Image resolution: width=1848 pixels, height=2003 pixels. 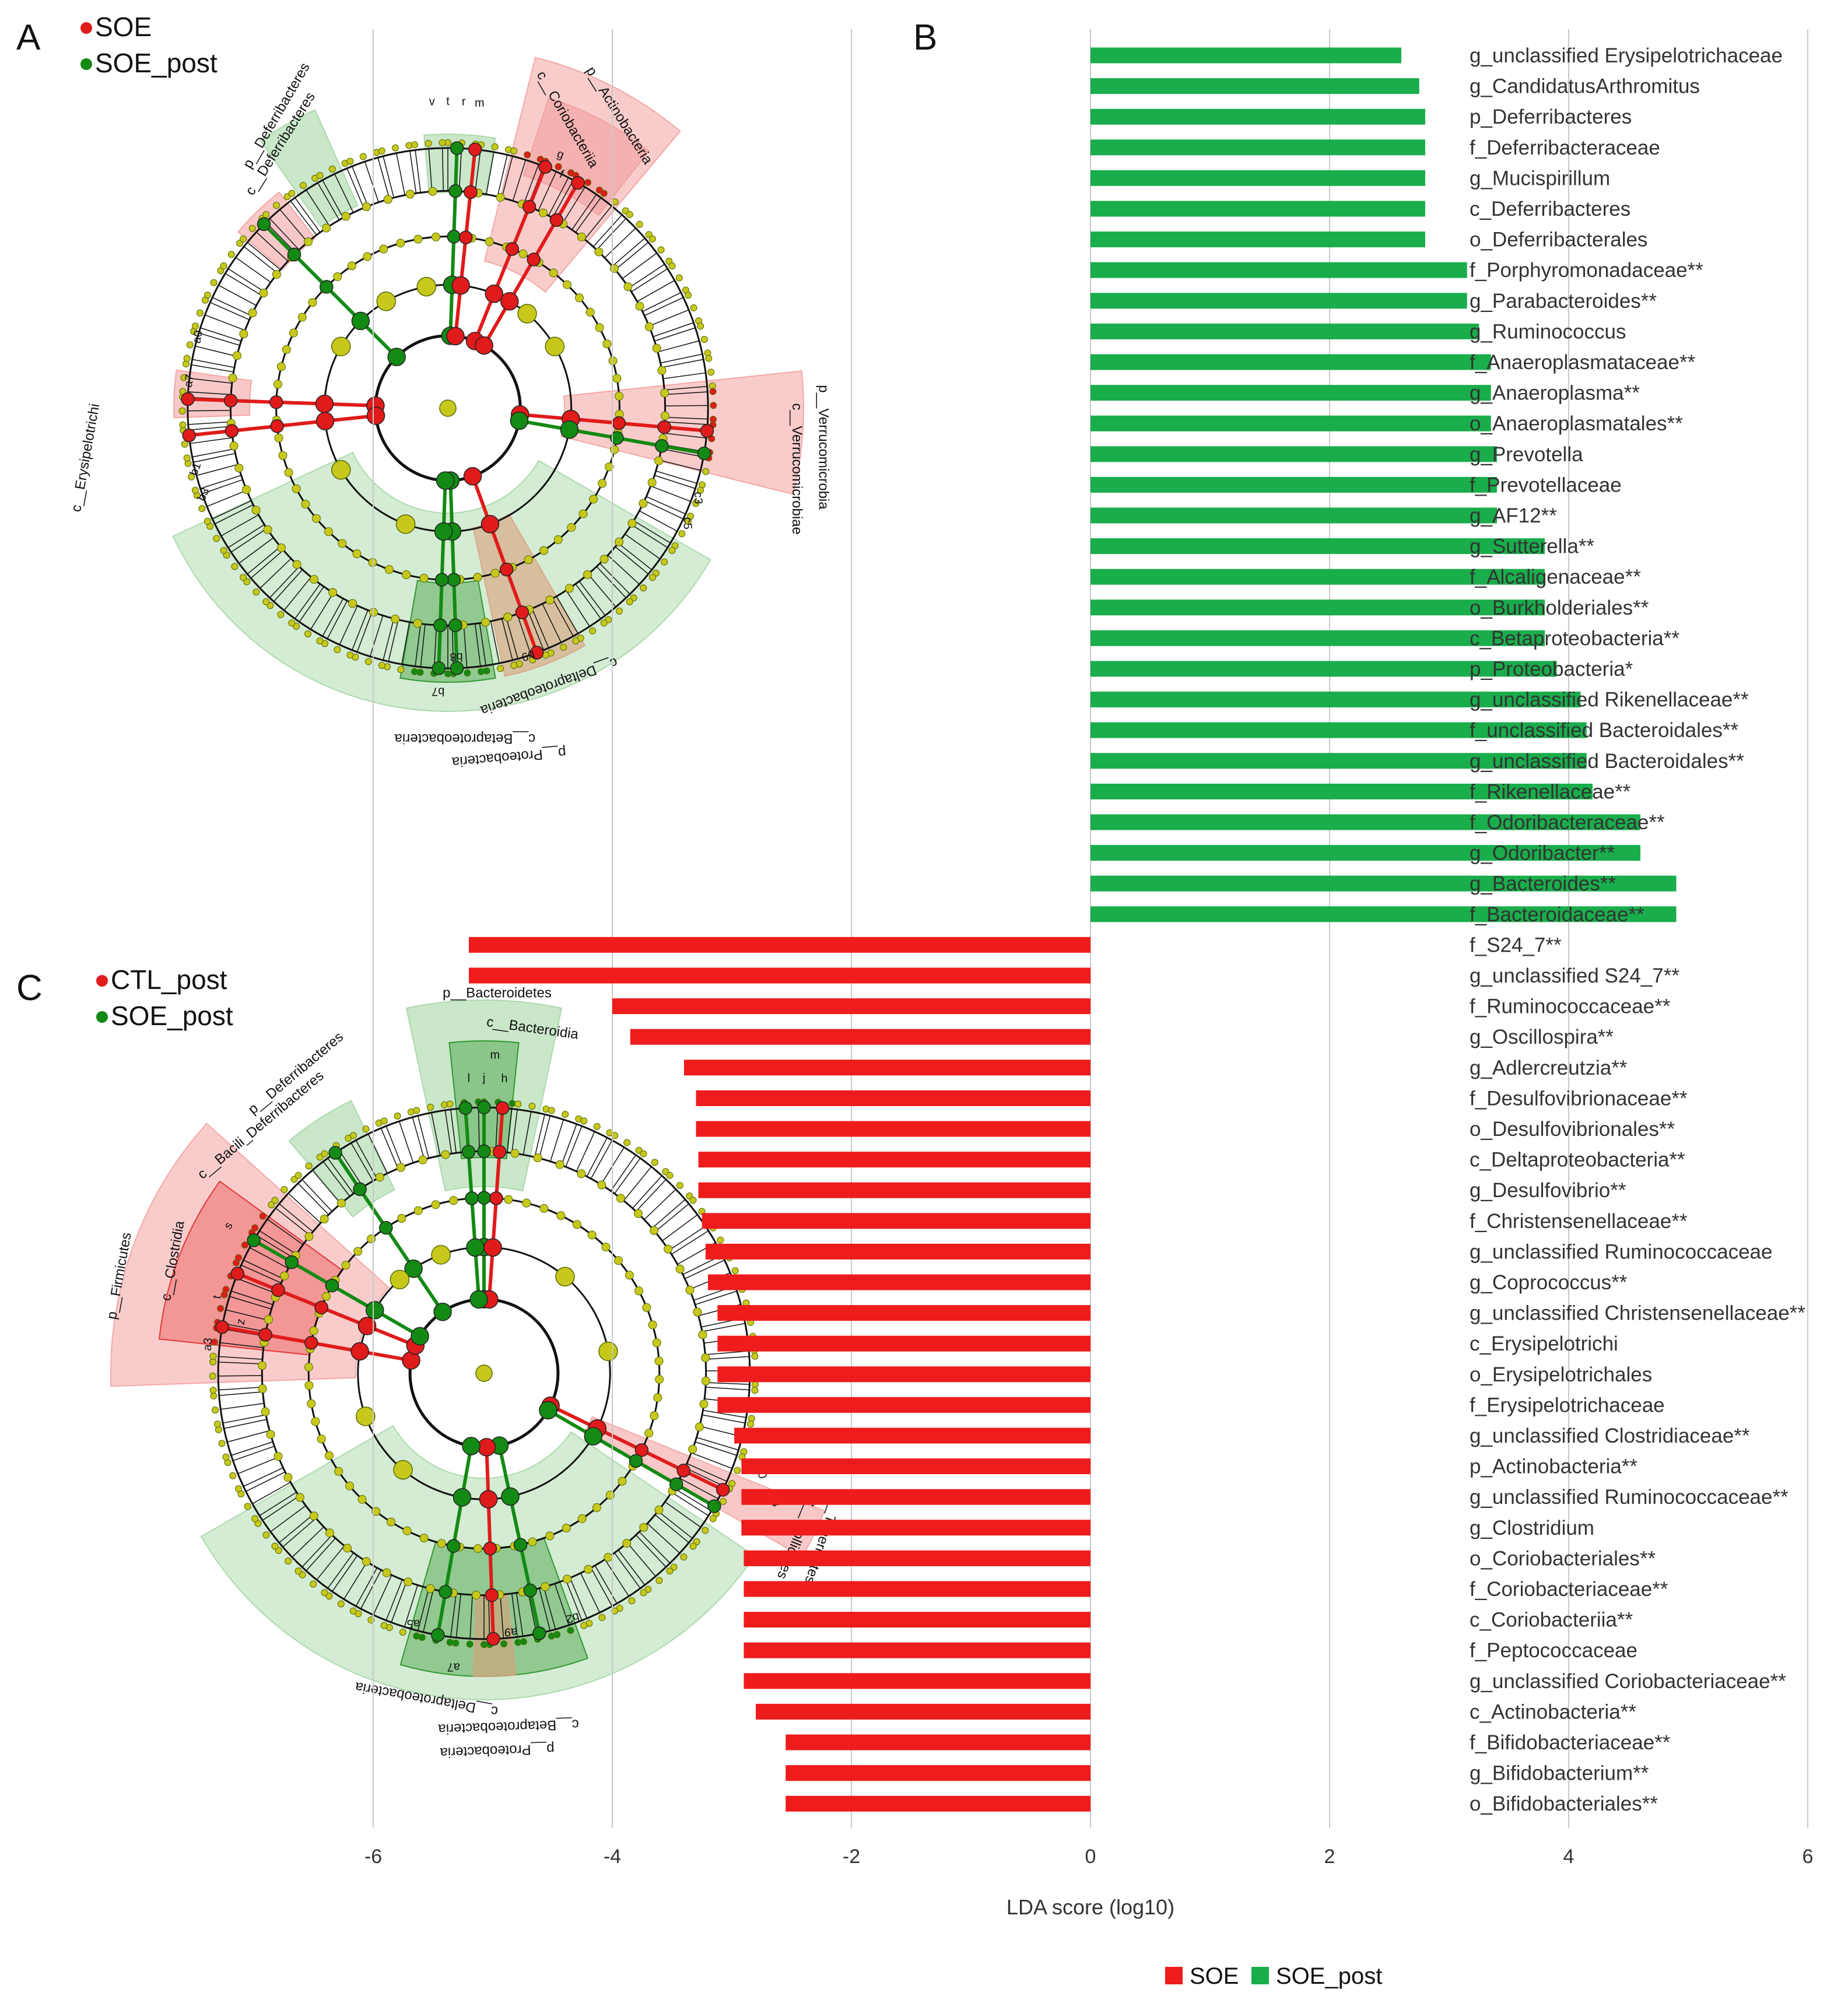 What do you see at coordinates (441, 1255) in the screenshot?
I see `clado-phylum-node` at bounding box center [441, 1255].